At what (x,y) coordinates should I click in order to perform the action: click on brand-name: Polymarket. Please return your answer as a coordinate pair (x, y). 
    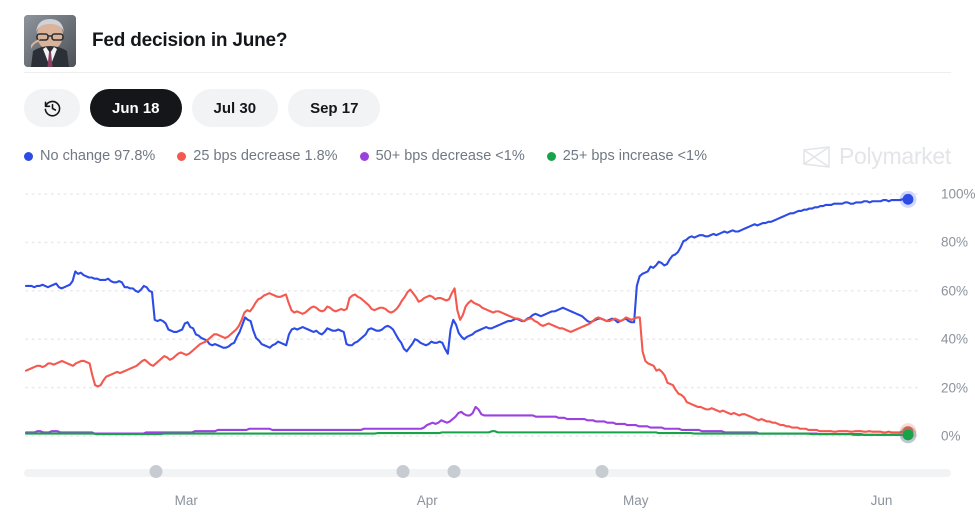
    Looking at the image, I should click on (894, 156).